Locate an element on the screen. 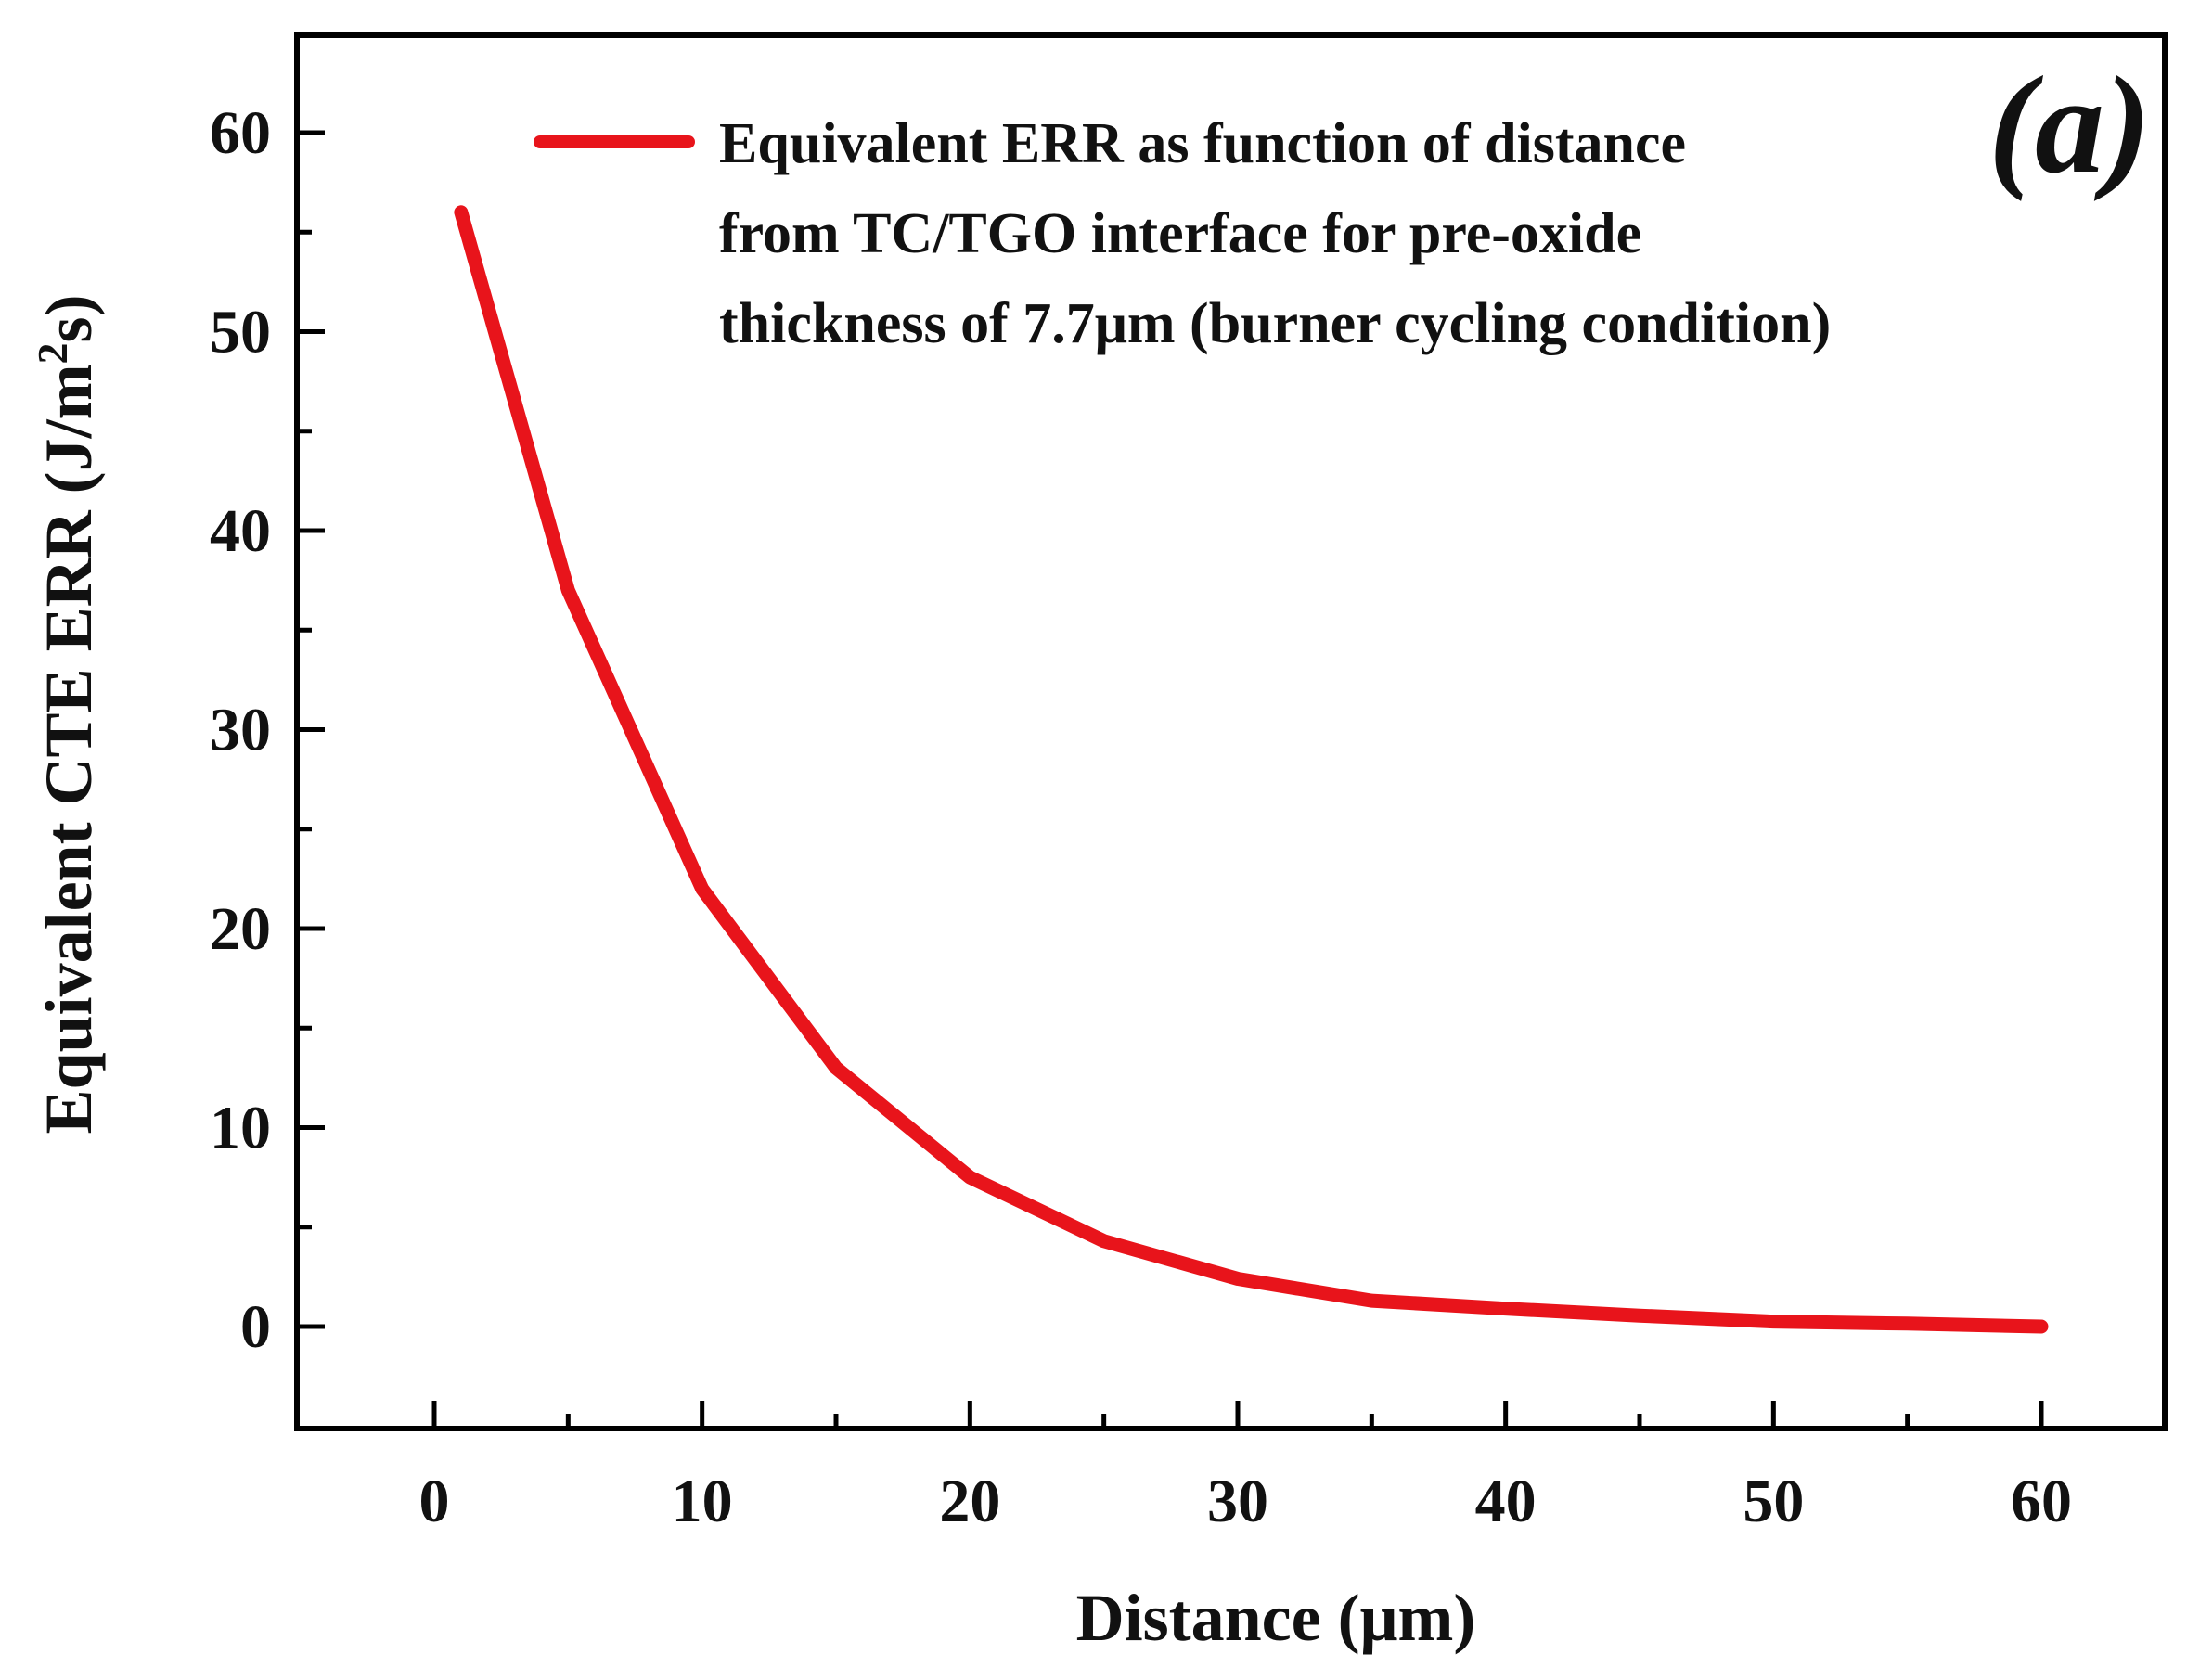  legend-label-line: Equivalent ERR as function of distance is located at coordinates (1203, 143).